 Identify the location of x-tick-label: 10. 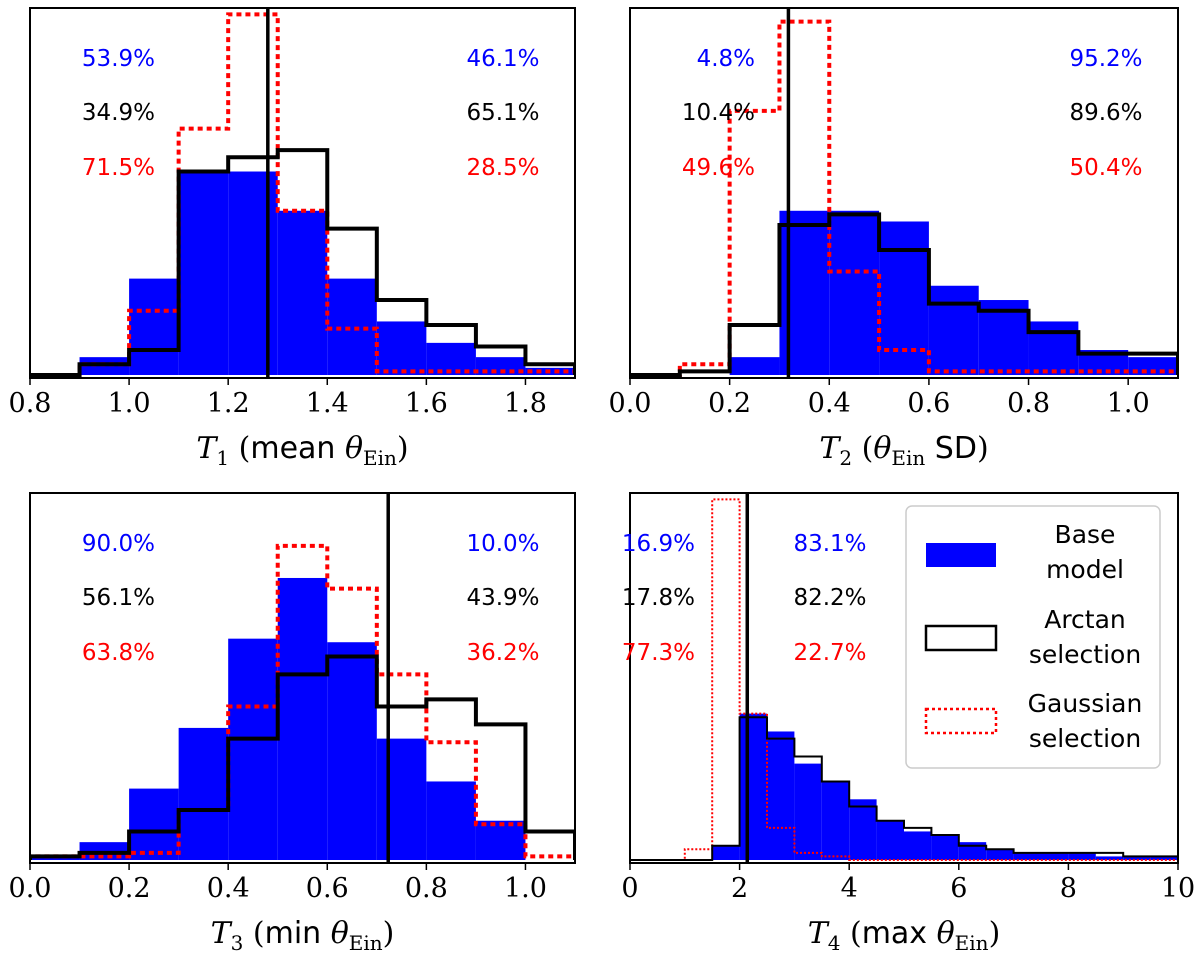
(1178, 888).